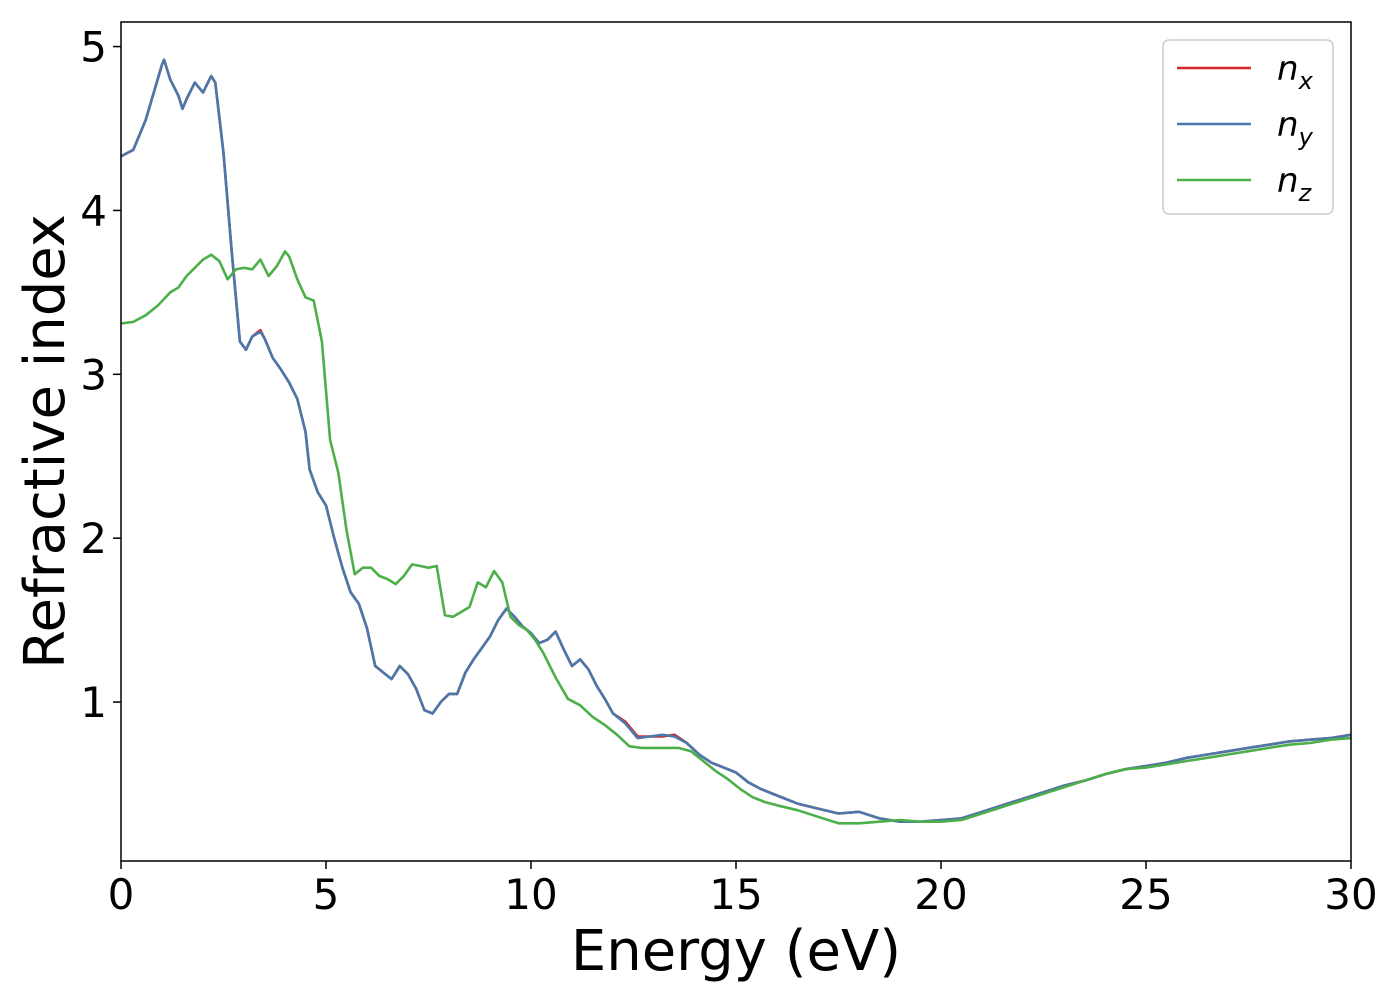 This screenshot has width=1400, height=1000. Describe the element at coordinates (93, 374) in the screenshot. I see `y-tick-label: 3` at that location.